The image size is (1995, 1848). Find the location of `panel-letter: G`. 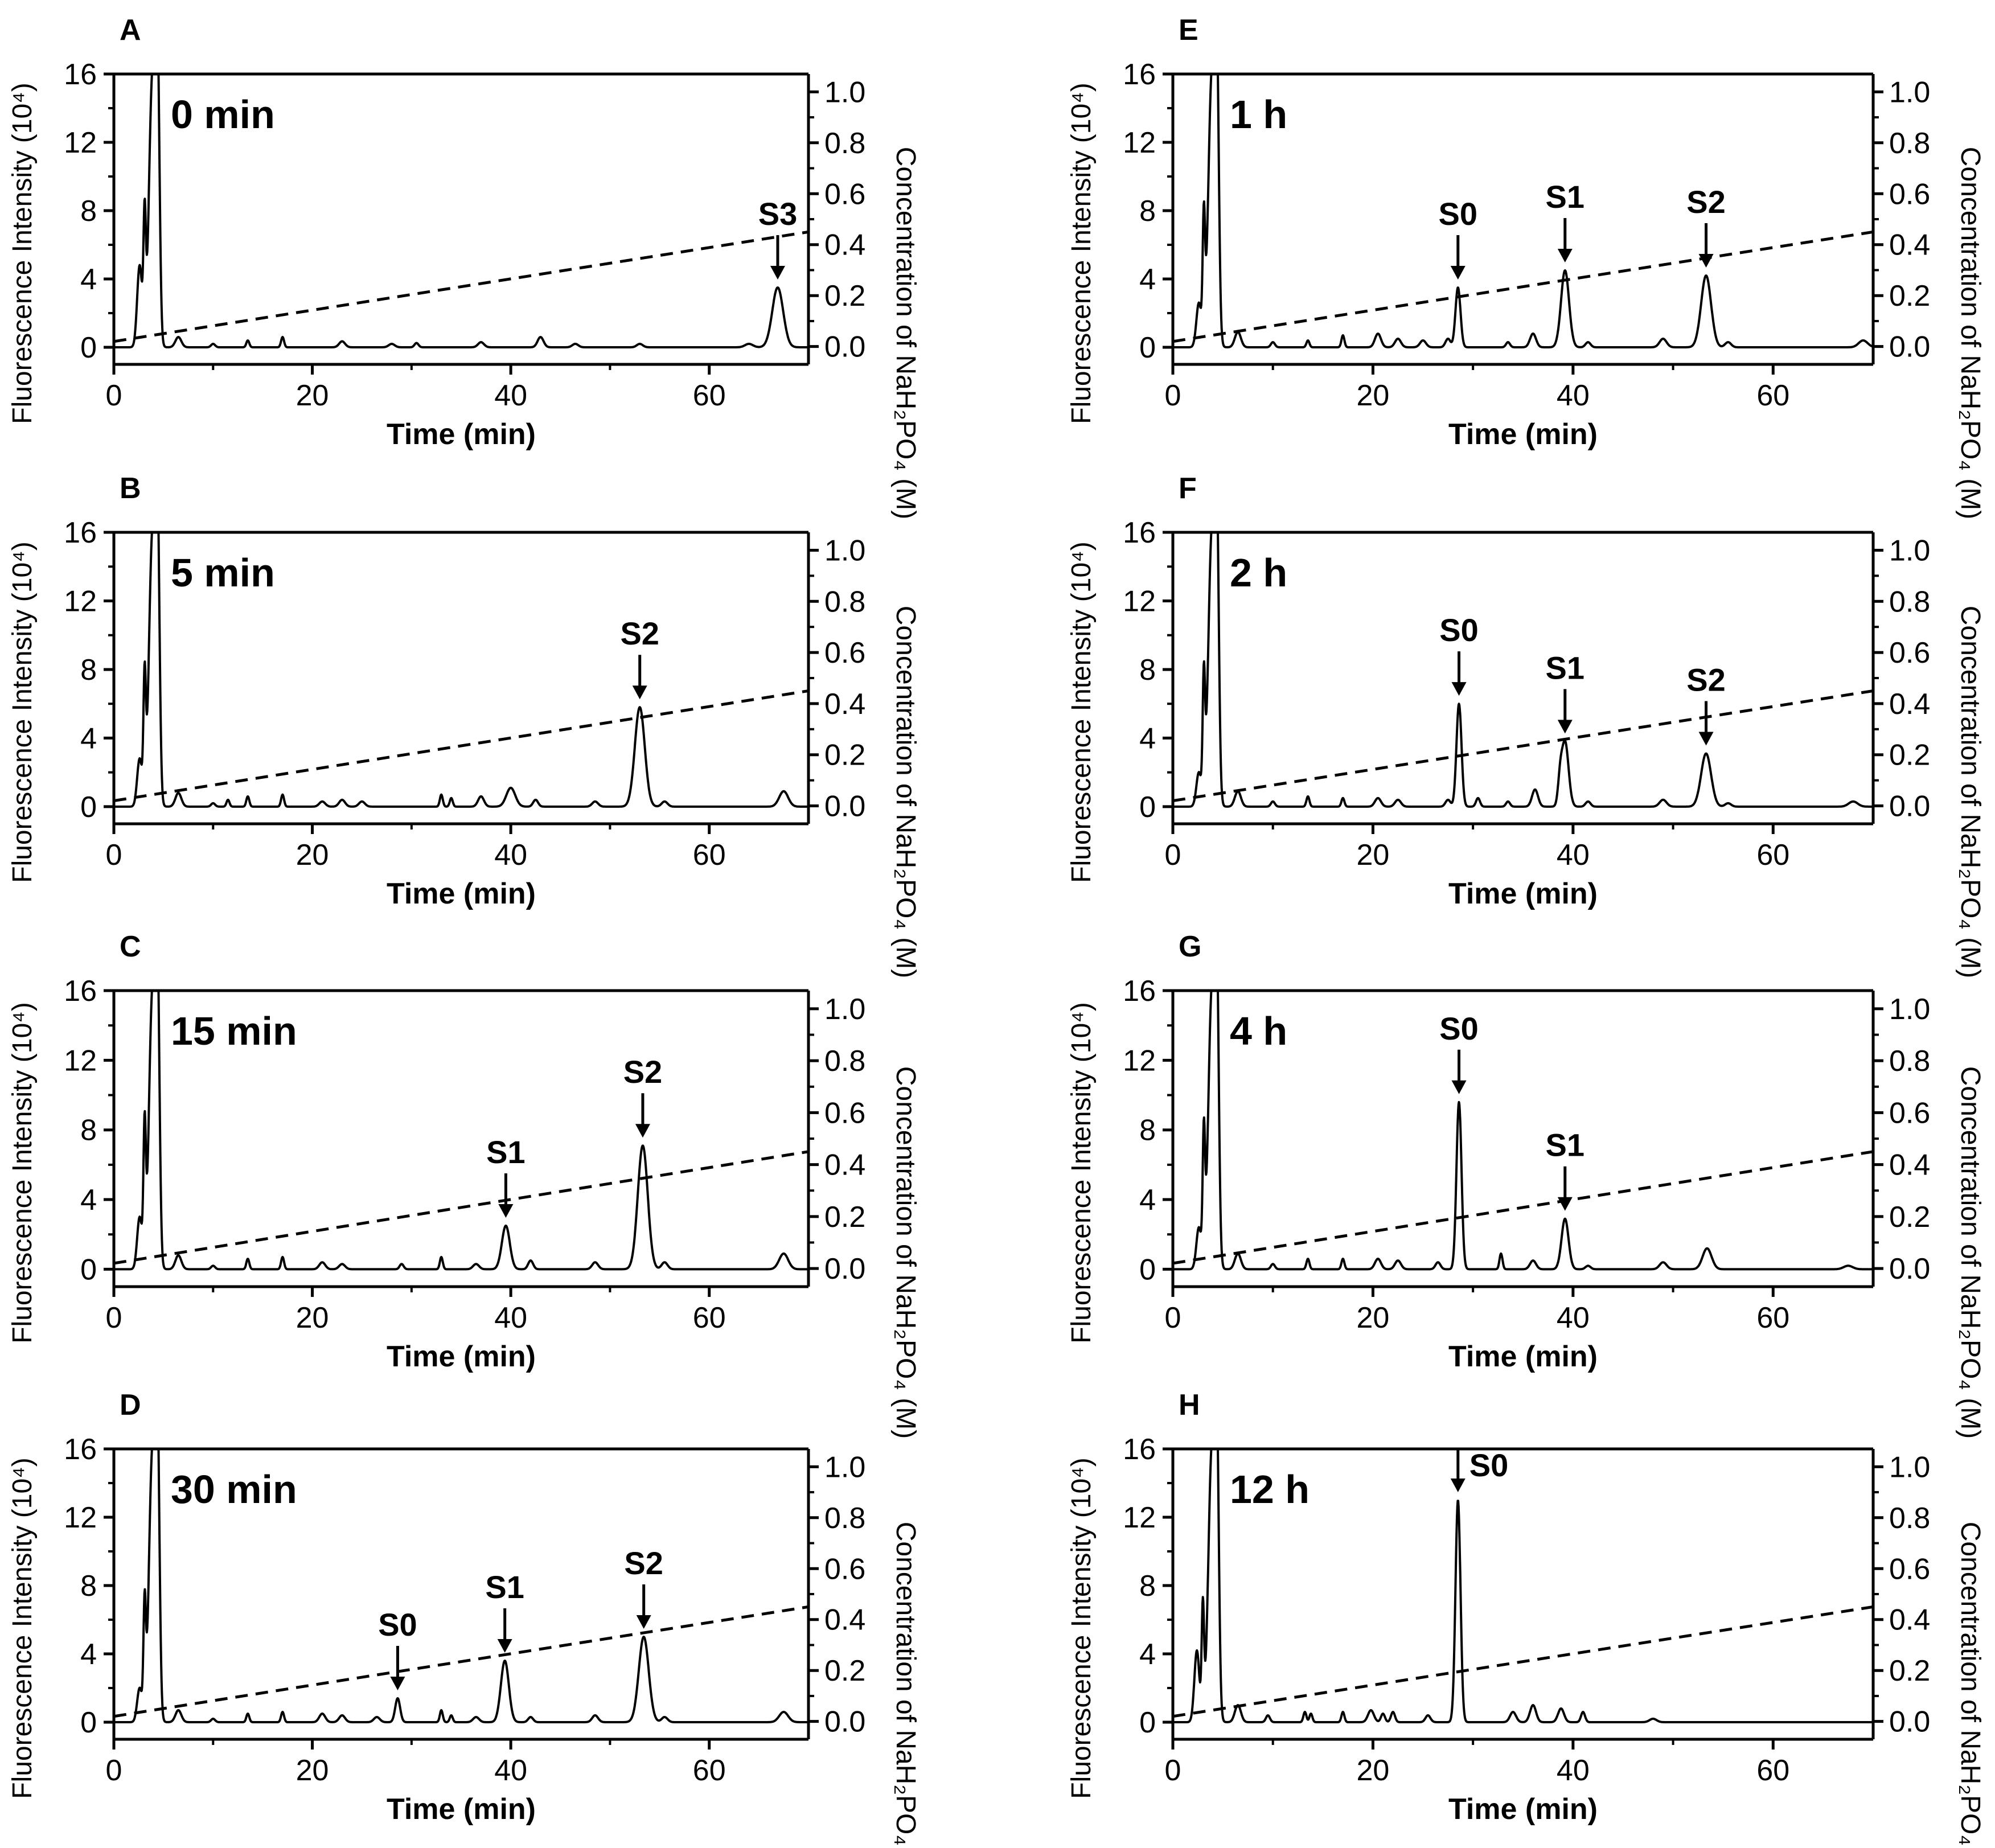

panel-letter: G is located at coordinates (1190, 946).